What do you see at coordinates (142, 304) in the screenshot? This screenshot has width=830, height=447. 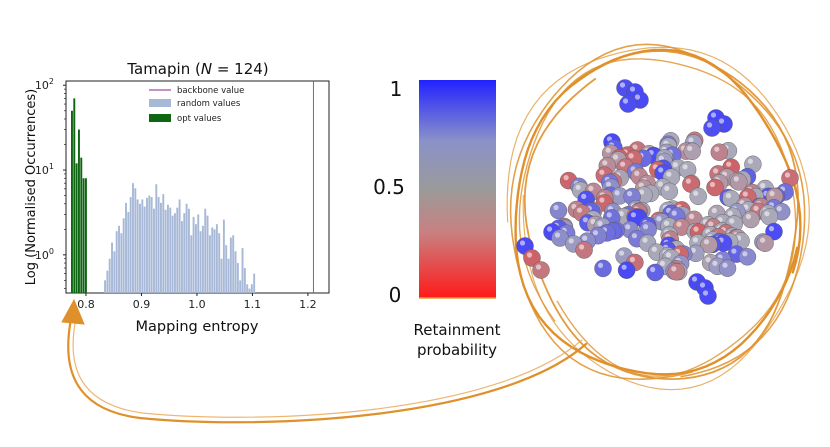 I see `x-tick-label: 0.9` at bounding box center [142, 304].